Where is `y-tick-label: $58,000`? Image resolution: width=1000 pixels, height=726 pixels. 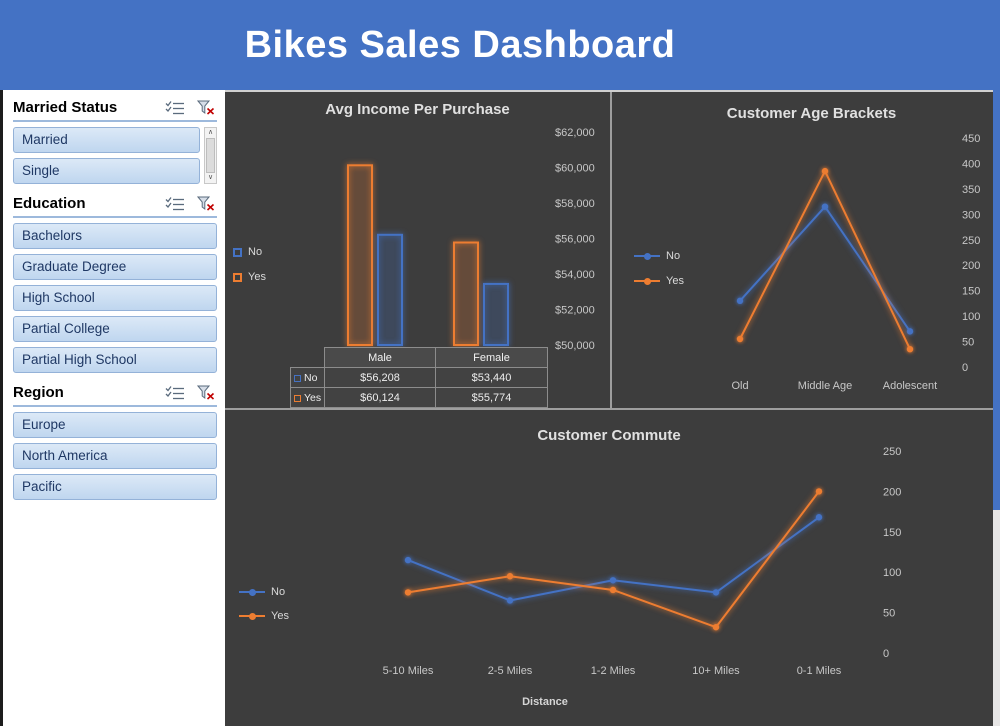 y-tick-label: $58,000 is located at coordinates (575, 204).